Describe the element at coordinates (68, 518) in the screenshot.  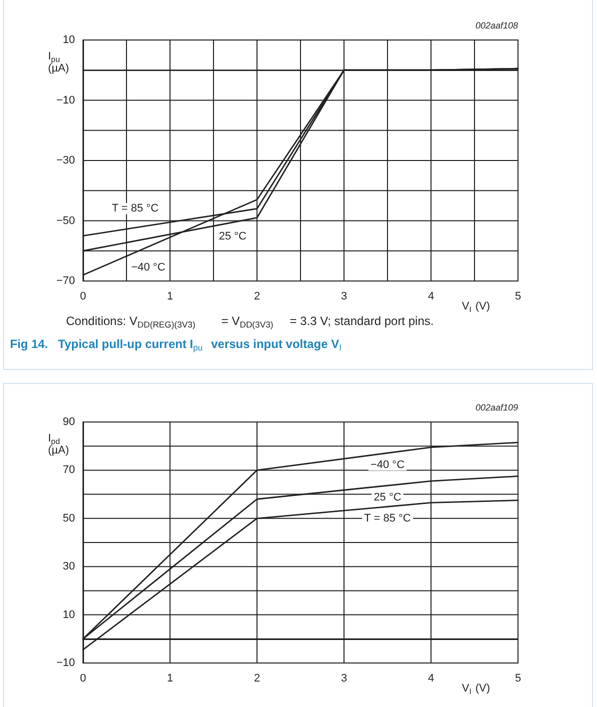
I see `y-tick-label: 50` at that location.